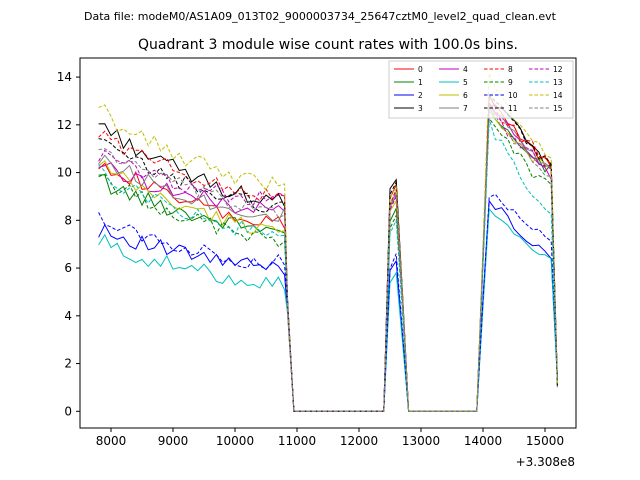  What do you see at coordinates (68, 244) in the screenshot?
I see `y-axis: 0 2 4 6 8 10 12 14` at bounding box center [68, 244].